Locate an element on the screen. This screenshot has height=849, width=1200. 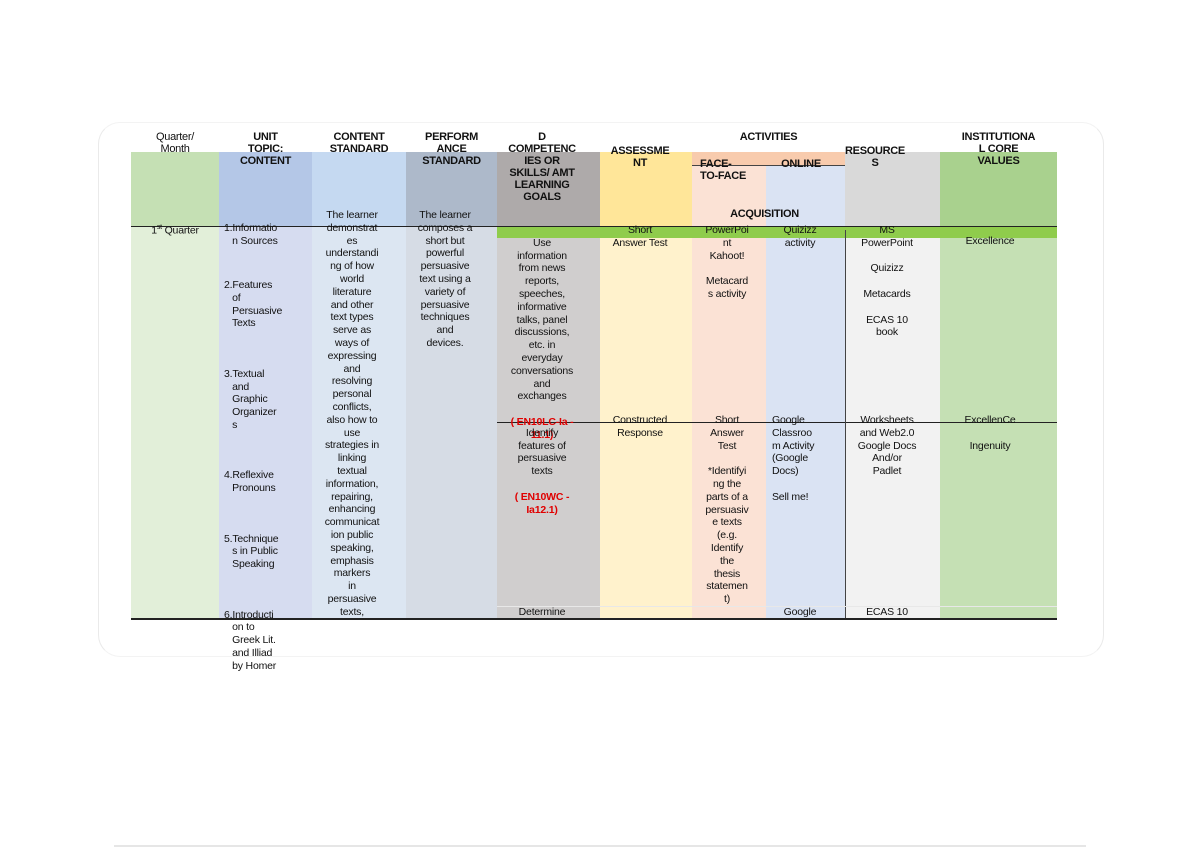
f2f-body-bg is located at coordinates (729, 392).